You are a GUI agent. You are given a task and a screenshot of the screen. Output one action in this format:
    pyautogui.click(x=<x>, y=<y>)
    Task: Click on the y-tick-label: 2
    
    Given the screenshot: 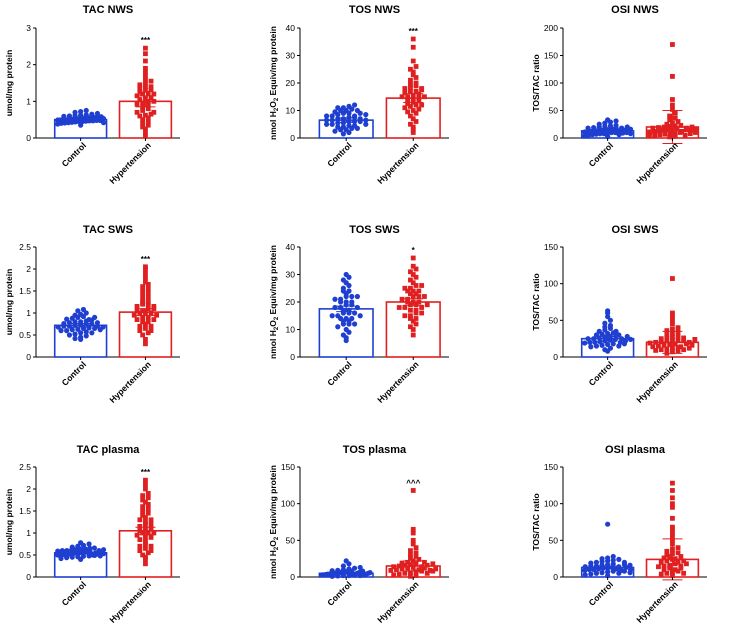 What is the action you would take?
    pyautogui.click(x=28, y=269)
    